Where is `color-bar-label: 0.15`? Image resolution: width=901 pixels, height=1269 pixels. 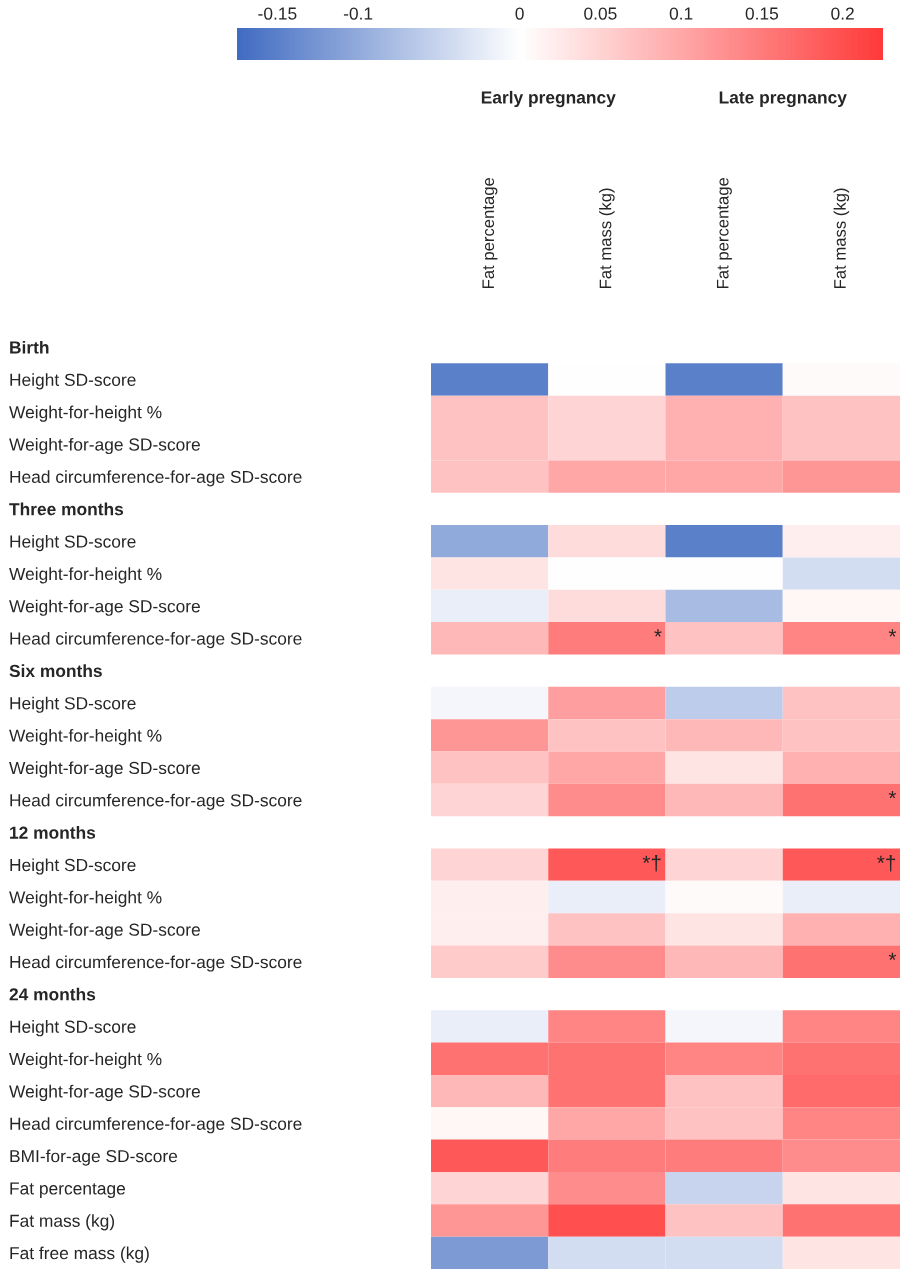 color-bar-label: 0.15 is located at coordinates (762, 13).